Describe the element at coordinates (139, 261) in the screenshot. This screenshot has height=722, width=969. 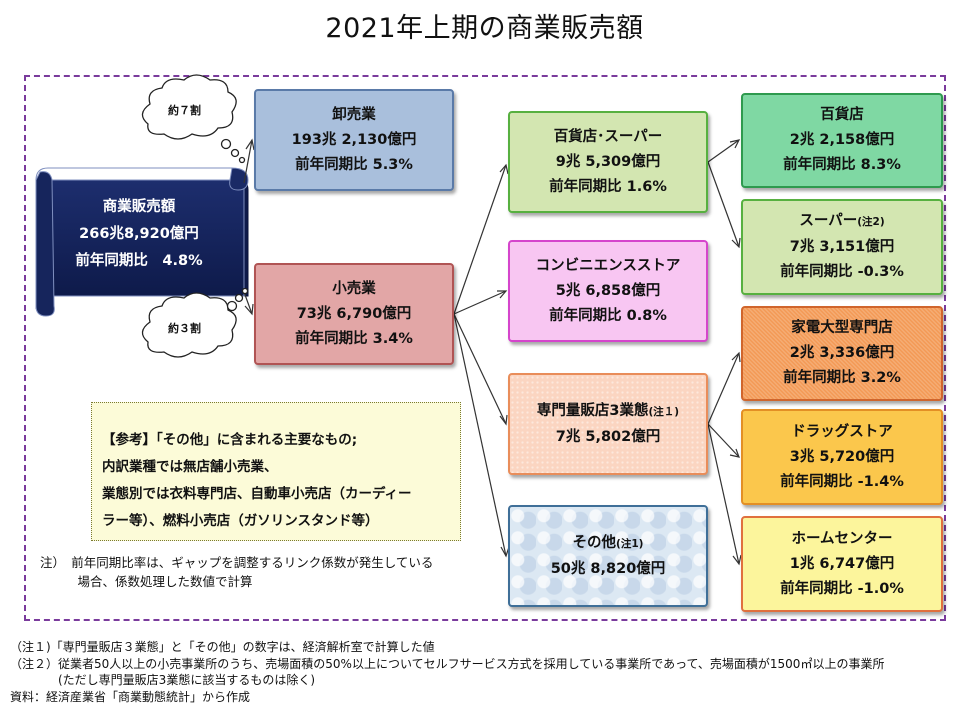
I see `total-yoy: 前年同期比 4.8%` at that location.